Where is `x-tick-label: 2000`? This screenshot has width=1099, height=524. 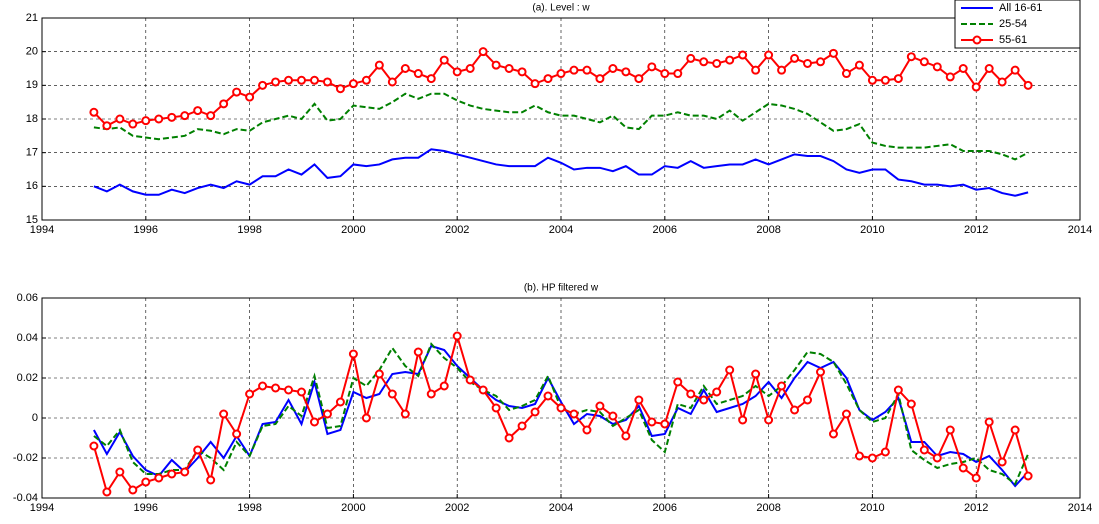 x-tick-label: 2000 is located at coordinates (353, 508).